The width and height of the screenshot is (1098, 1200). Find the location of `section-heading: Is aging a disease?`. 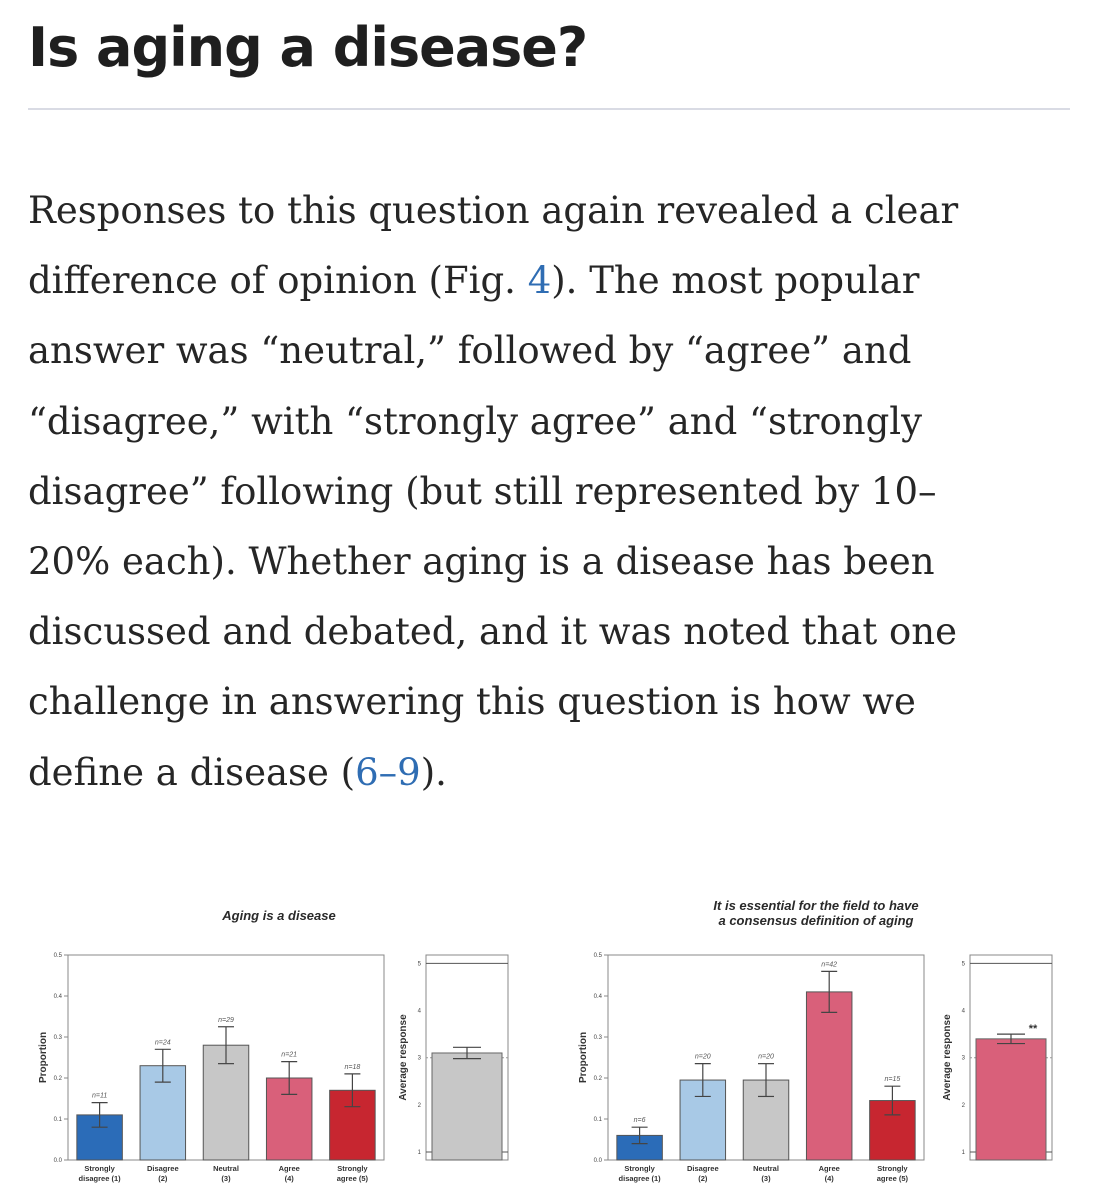

section-heading: Is aging a disease? is located at coordinates (308, 47).